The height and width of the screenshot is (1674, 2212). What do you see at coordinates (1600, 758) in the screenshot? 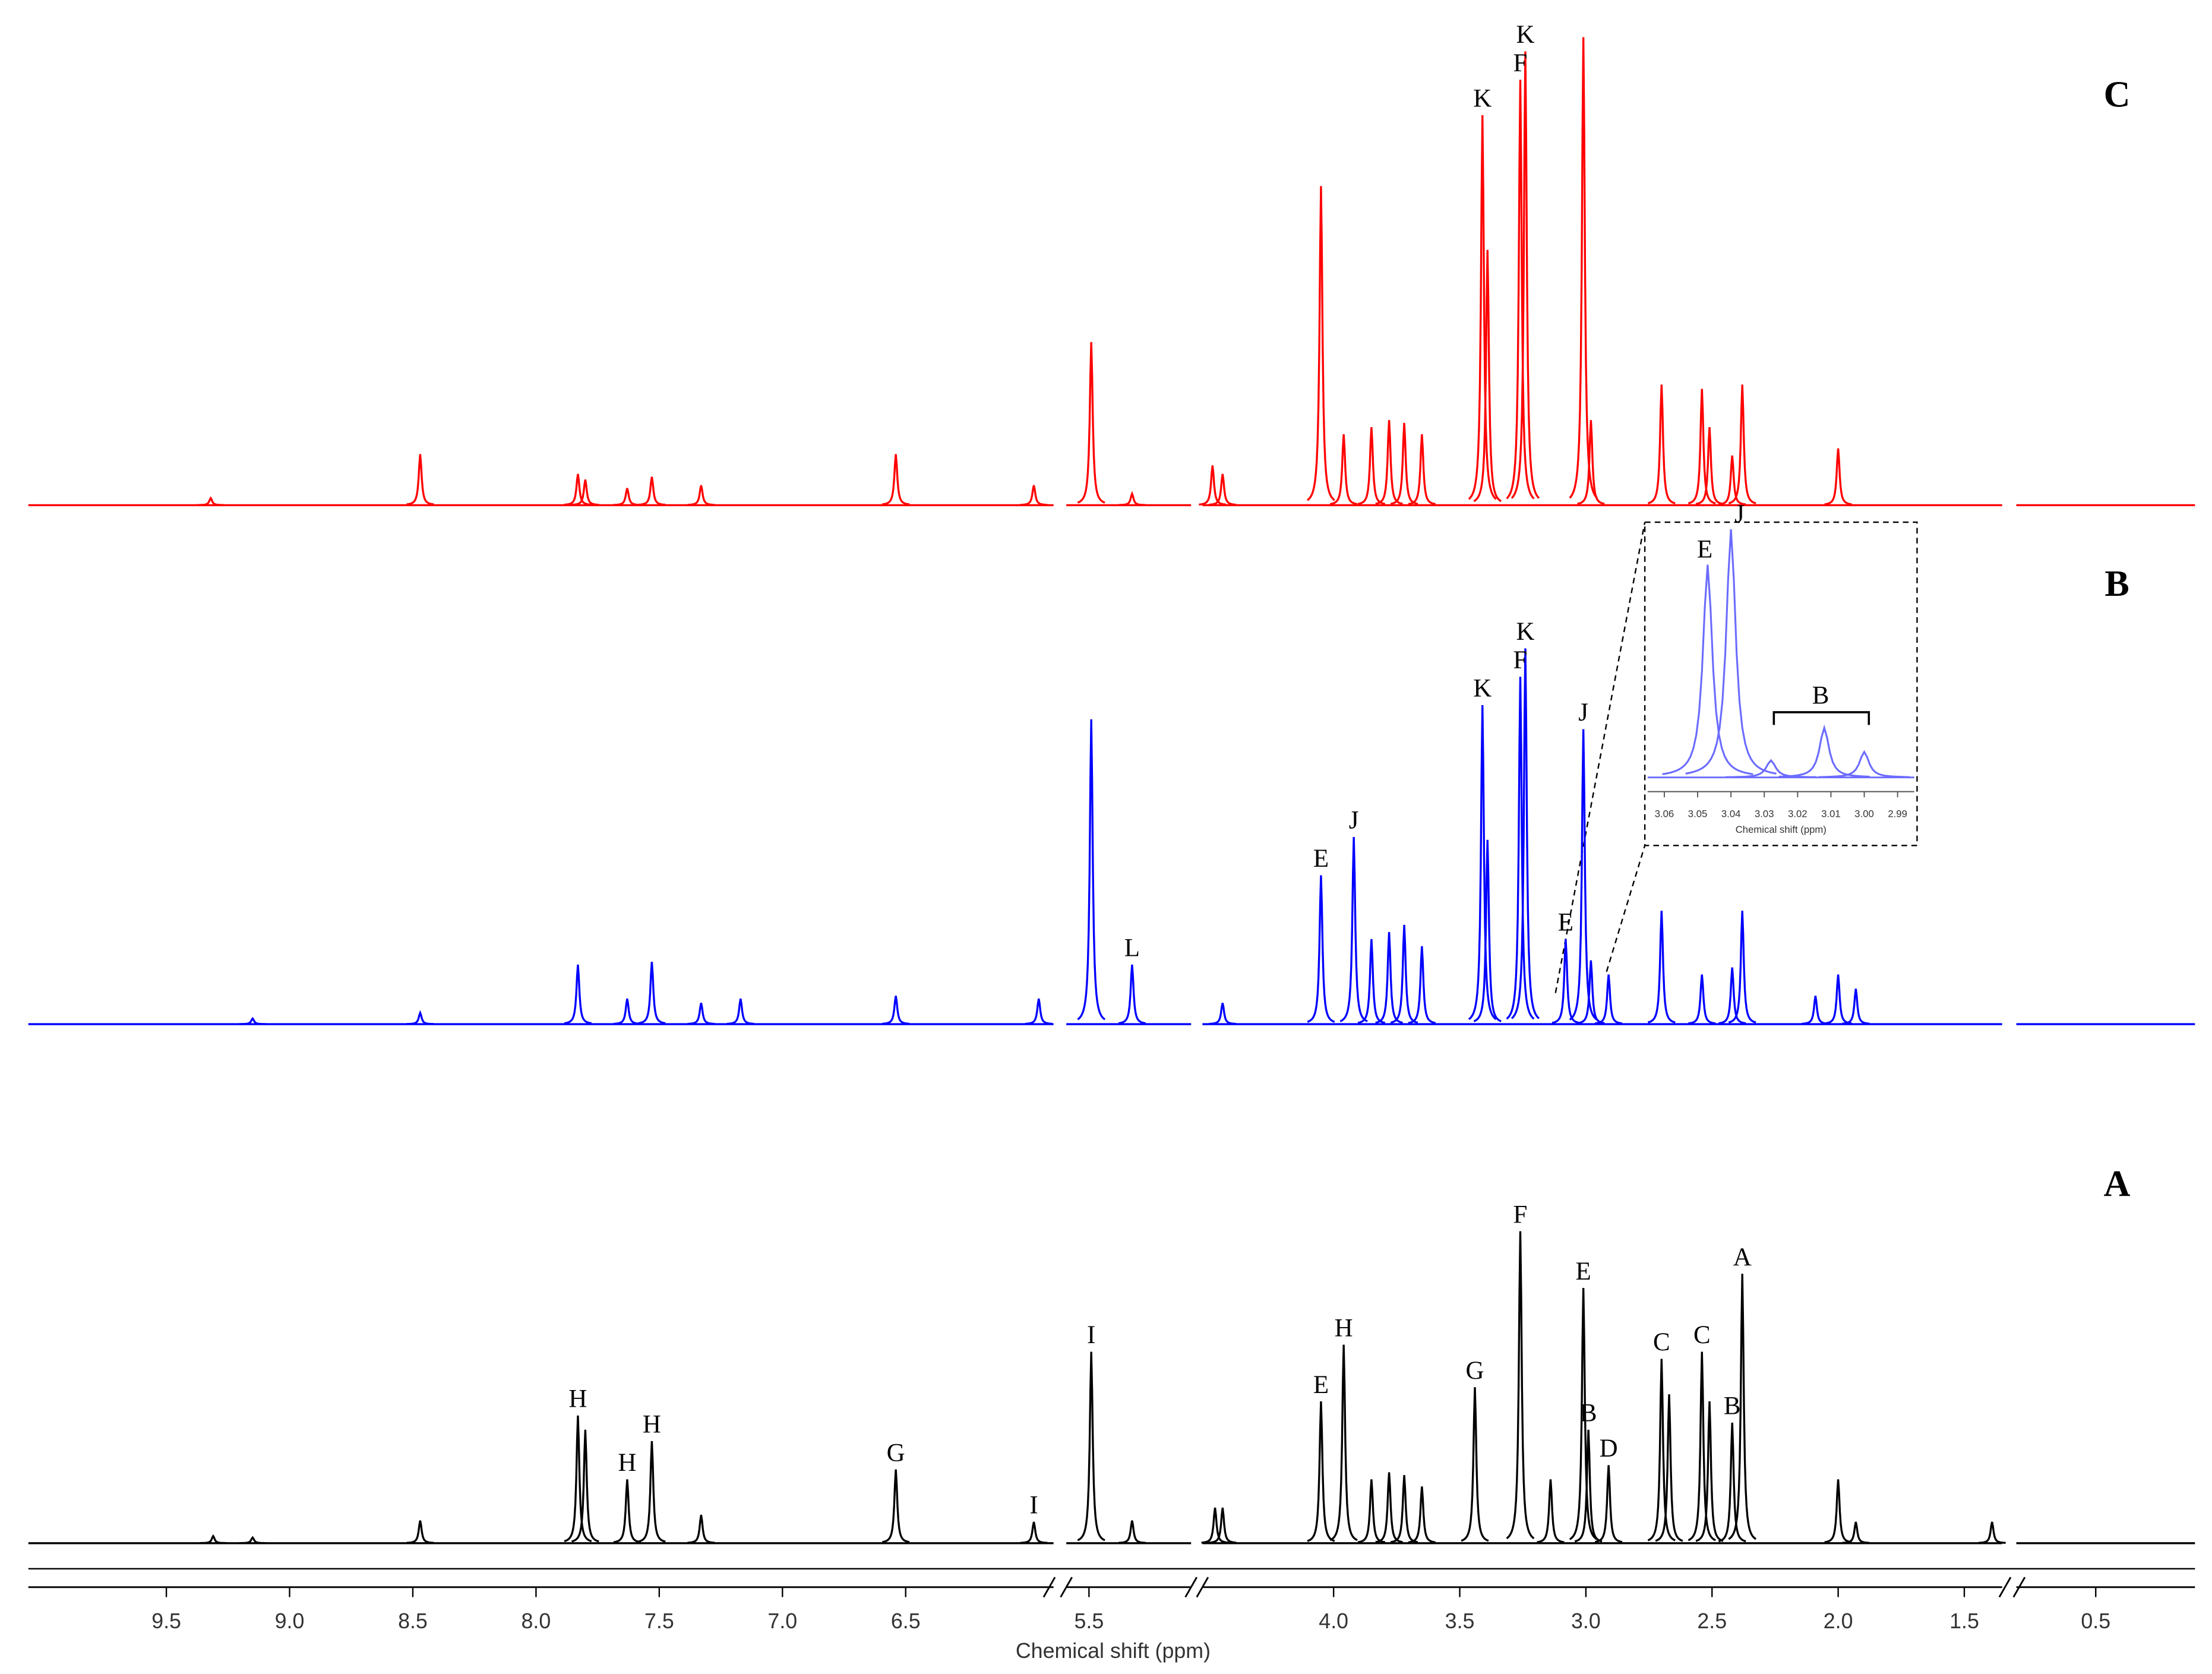
I see `zoom-line` at bounding box center [1600, 758].